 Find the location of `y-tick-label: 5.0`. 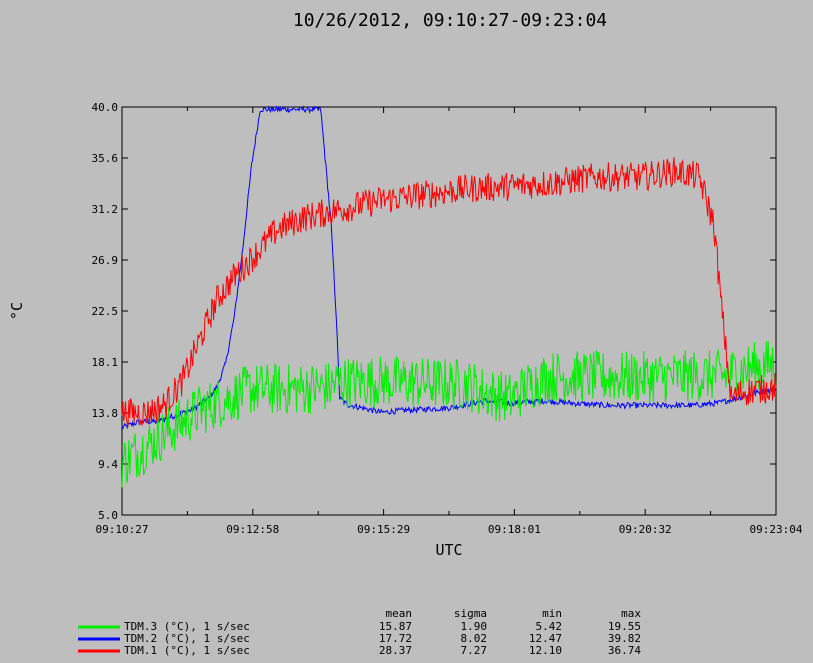

y-tick-label: 5.0 is located at coordinates (108, 515).